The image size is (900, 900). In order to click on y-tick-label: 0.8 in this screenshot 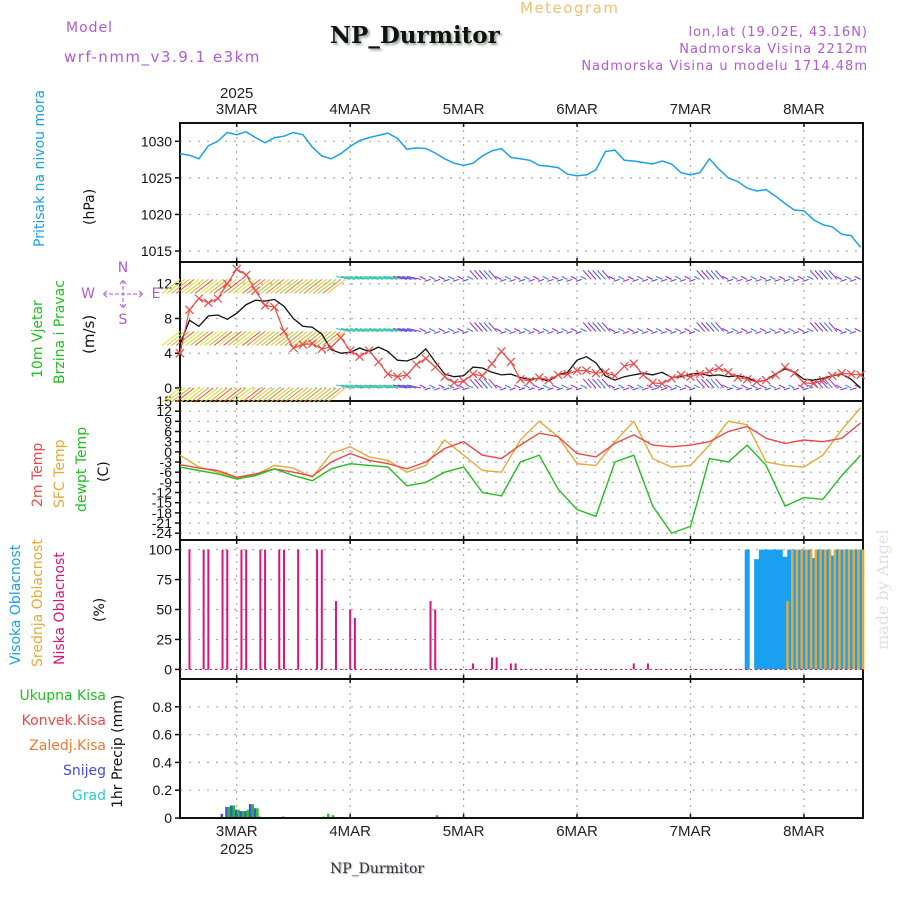, I will do `click(163, 707)`.